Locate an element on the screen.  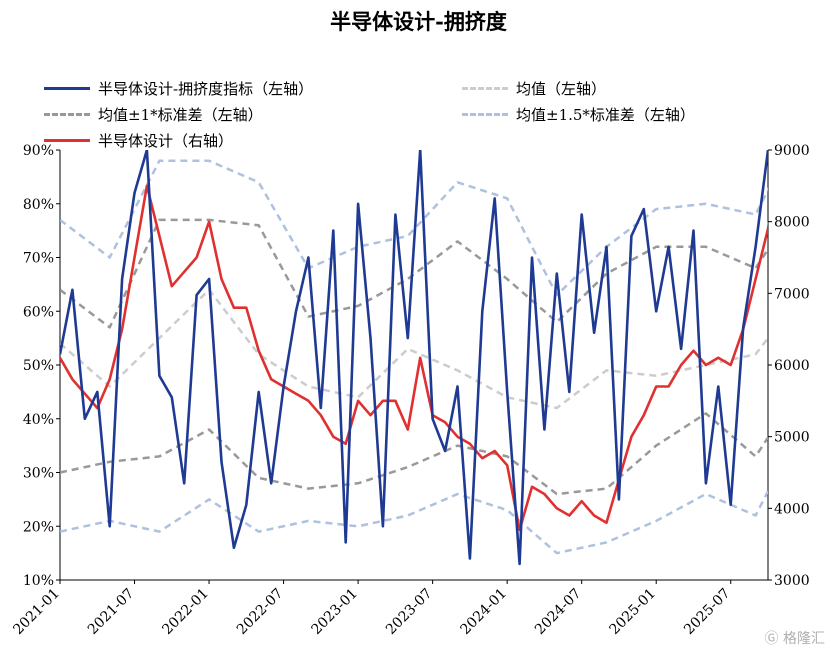
x-tick-label: 2025-07 is located at coordinates (707, 612).